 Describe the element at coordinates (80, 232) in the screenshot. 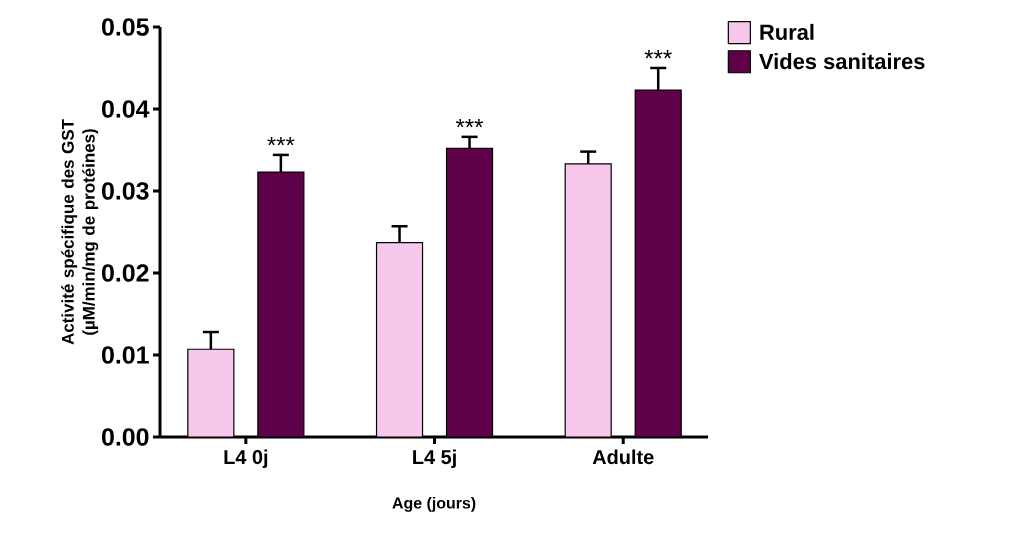

I see `y-axis-title: Activité spécifique des GST (µM/min/mg de protéines)` at that location.